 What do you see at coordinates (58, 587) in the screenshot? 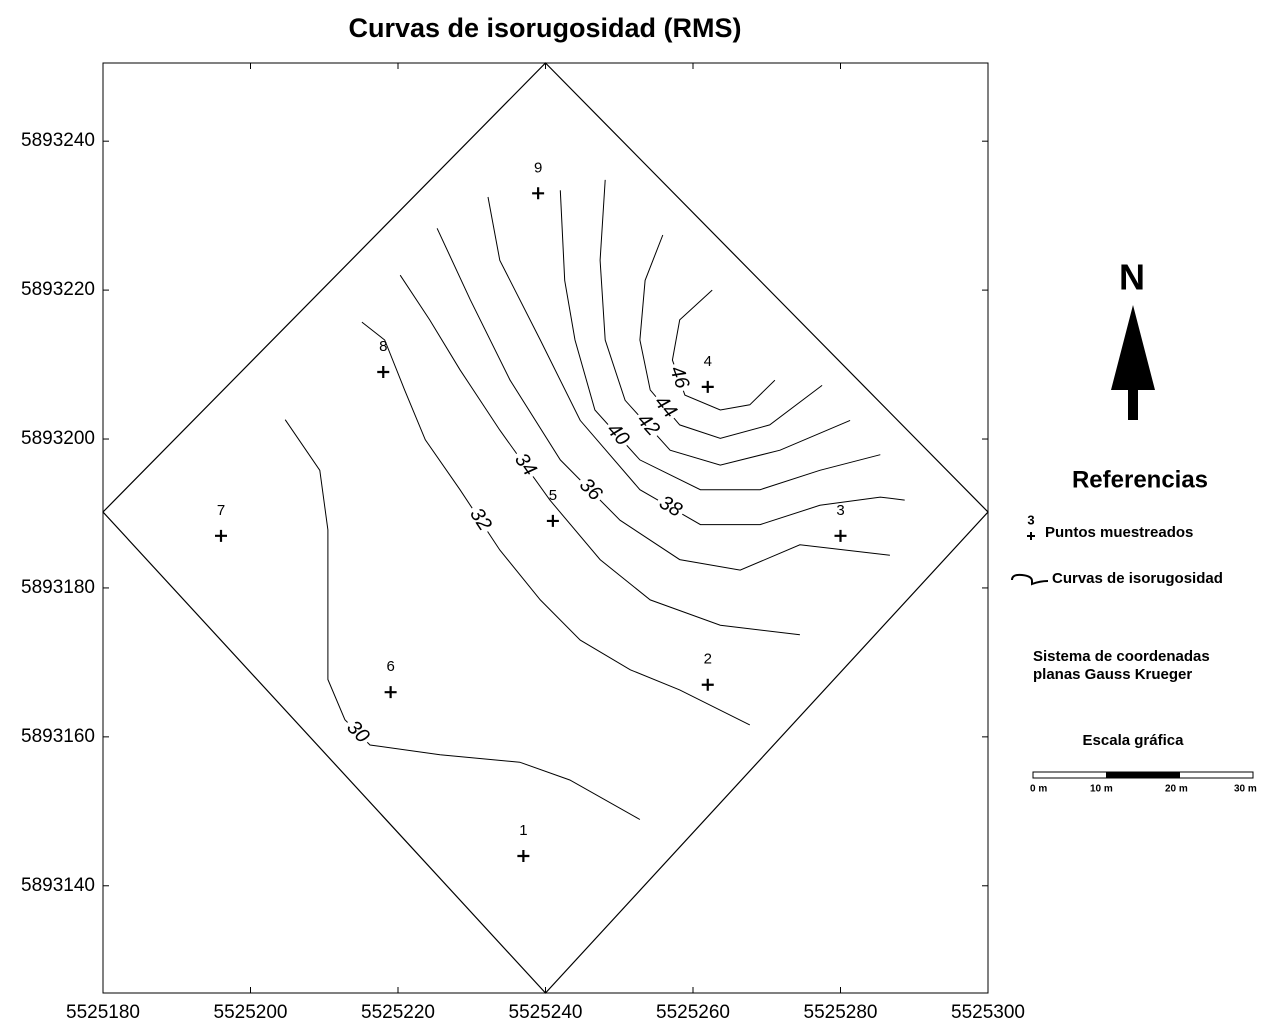
I see `y-tick-label: 5893180` at bounding box center [58, 587].